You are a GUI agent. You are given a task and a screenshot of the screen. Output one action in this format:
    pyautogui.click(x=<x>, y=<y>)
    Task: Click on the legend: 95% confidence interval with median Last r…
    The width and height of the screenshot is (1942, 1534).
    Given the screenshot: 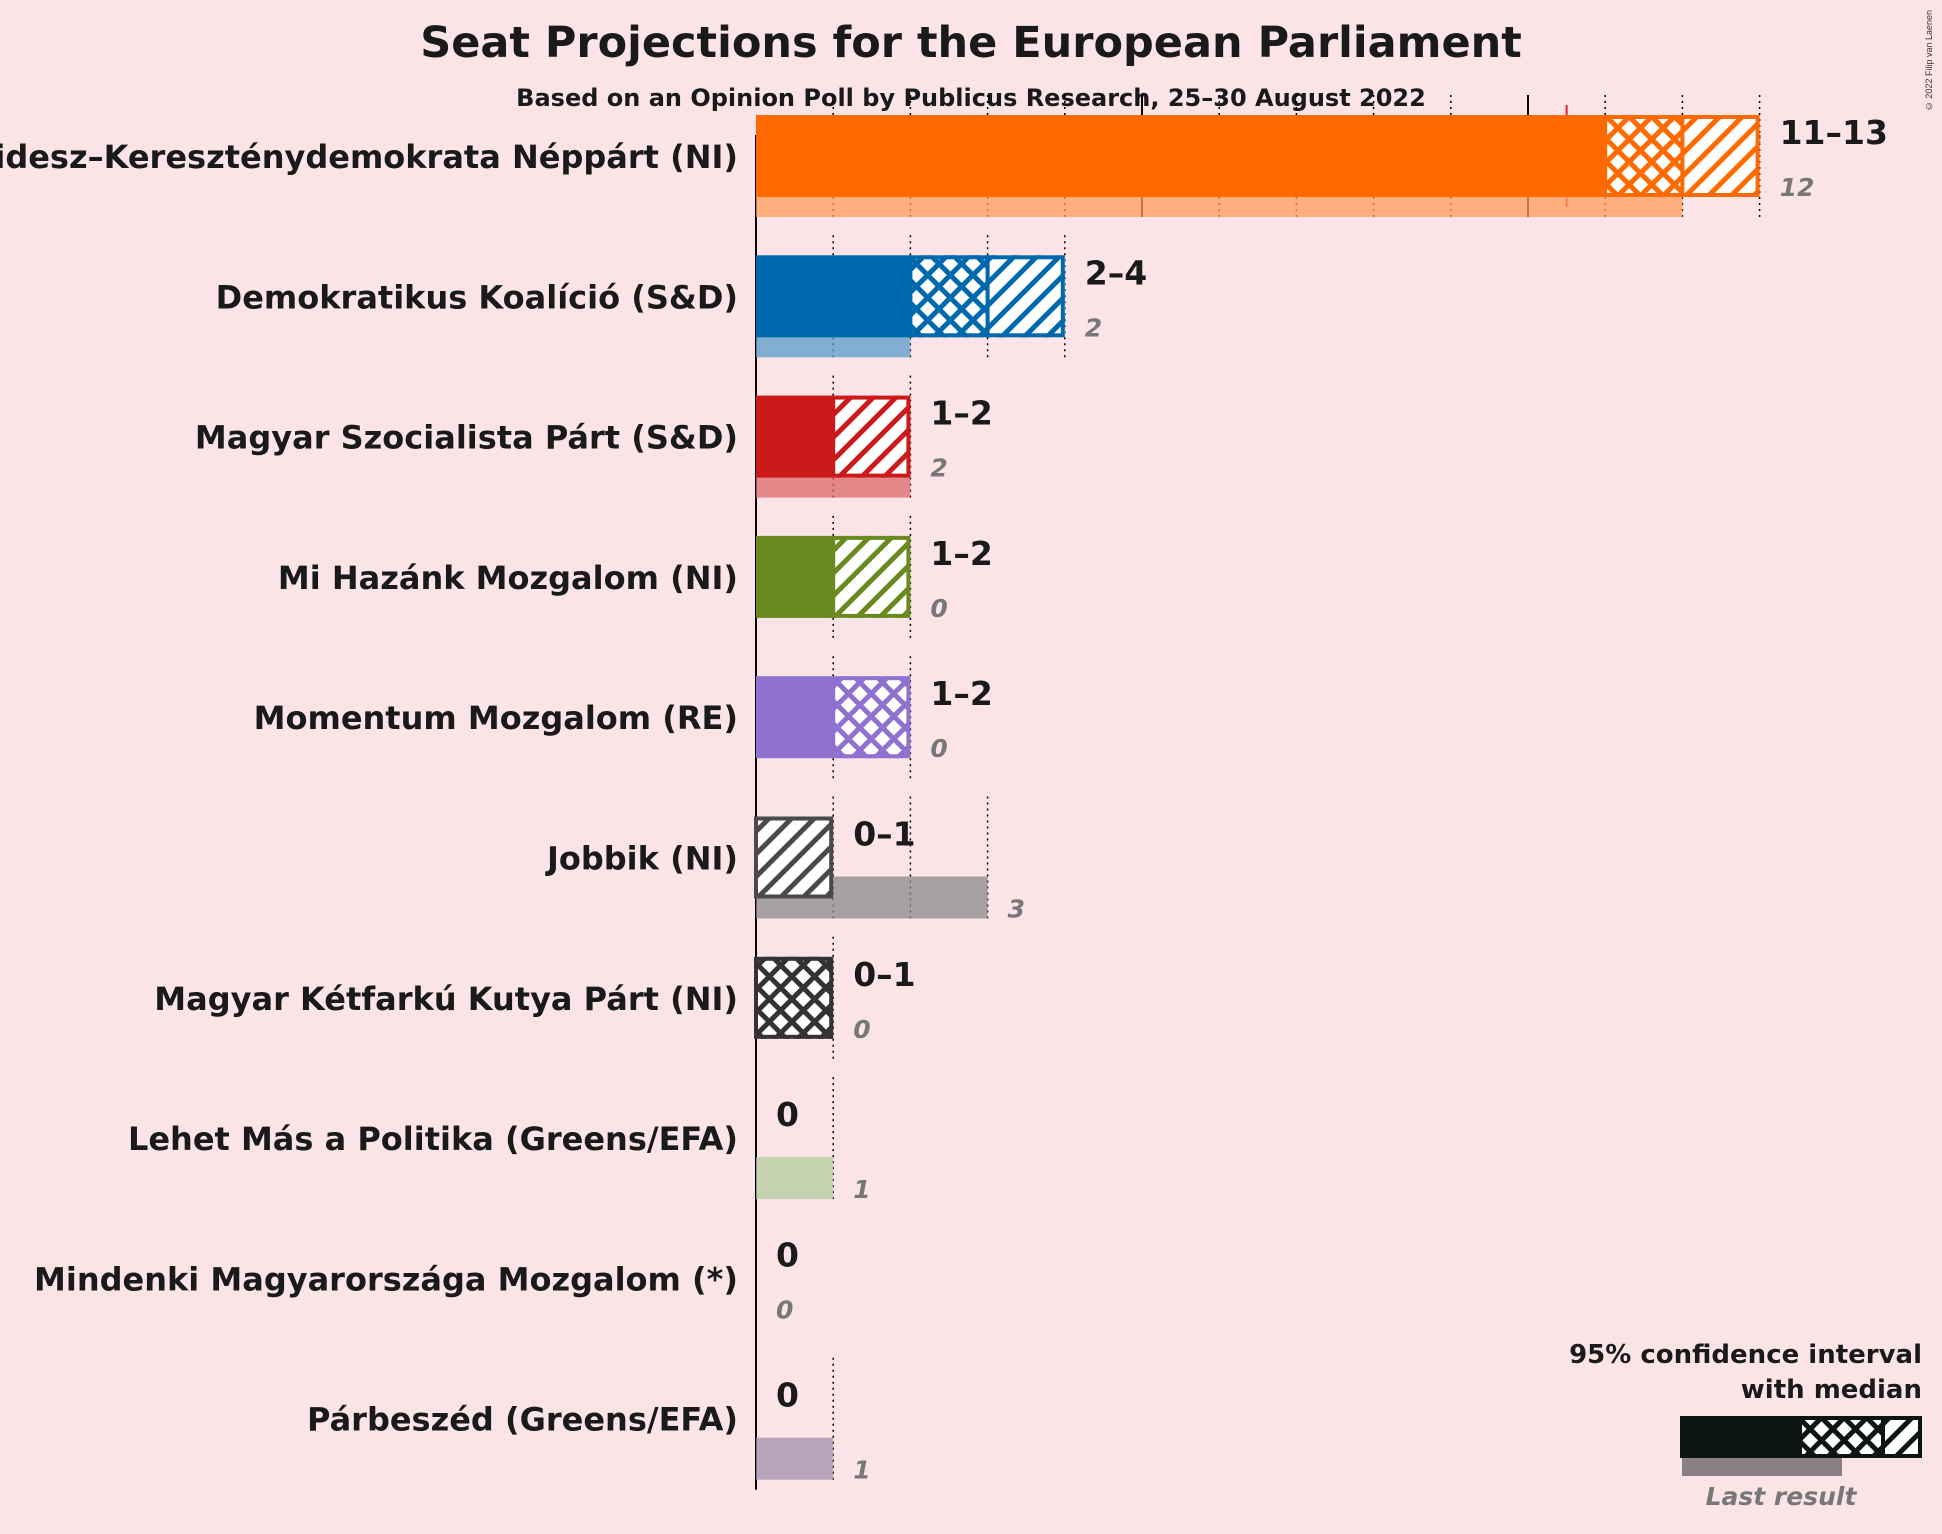 What is the action you would take?
    pyautogui.click(x=1745, y=1425)
    